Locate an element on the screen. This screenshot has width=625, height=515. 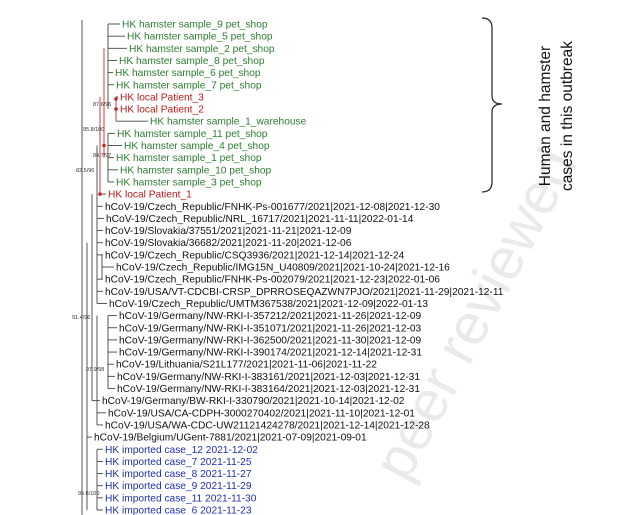
tree-branches is located at coordinates (114, 267).